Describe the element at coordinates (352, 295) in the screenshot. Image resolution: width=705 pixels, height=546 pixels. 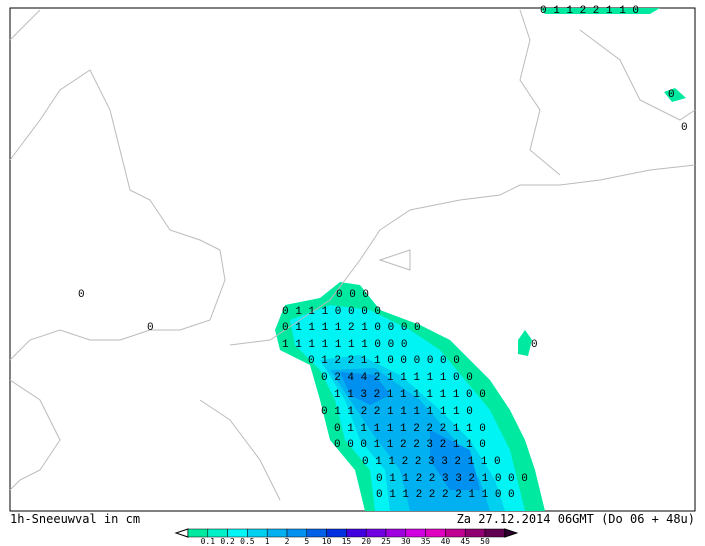
I see `grid-row: 0 0 0` at that location.